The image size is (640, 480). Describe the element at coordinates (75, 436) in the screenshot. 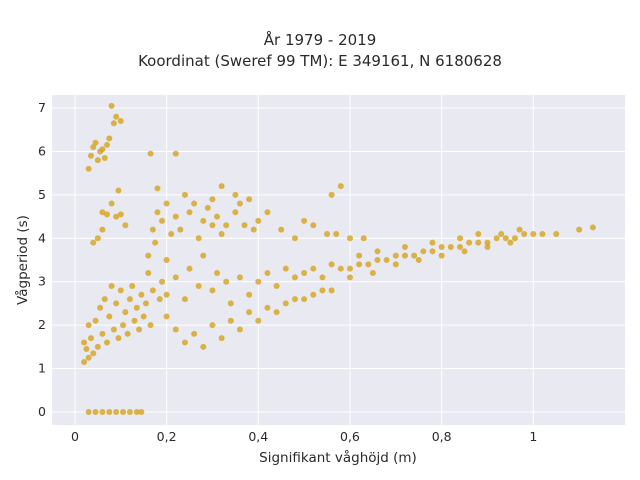

I see `x-tick-label: 0` at that location.